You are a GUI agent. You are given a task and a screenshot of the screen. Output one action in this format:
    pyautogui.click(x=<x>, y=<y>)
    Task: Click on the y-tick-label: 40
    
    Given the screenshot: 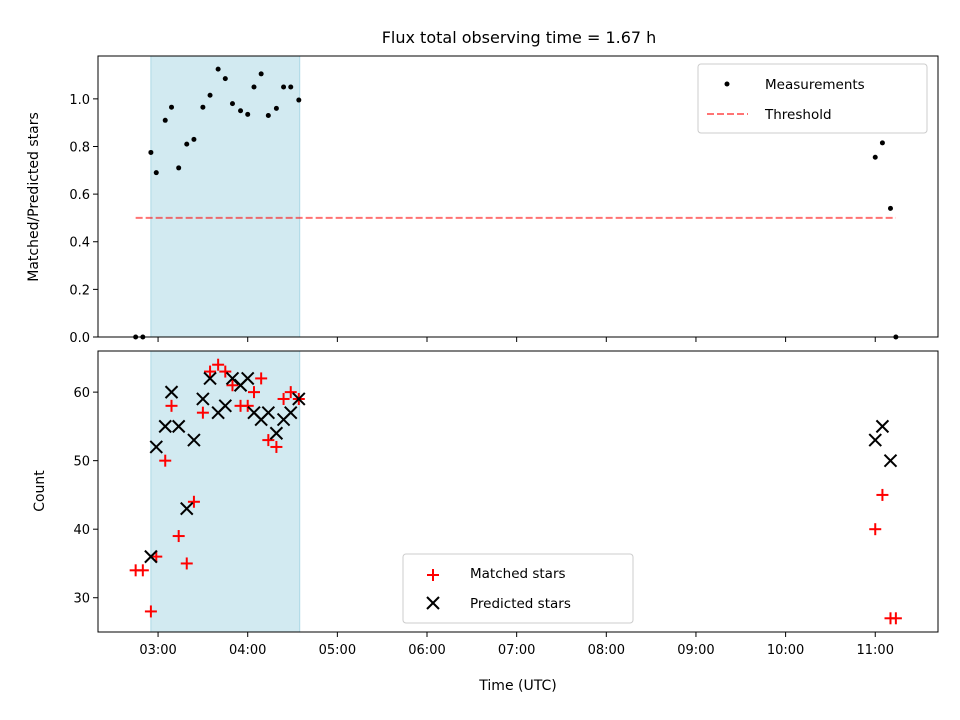 What is the action you would take?
    pyautogui.click(x=81, y=530)
    